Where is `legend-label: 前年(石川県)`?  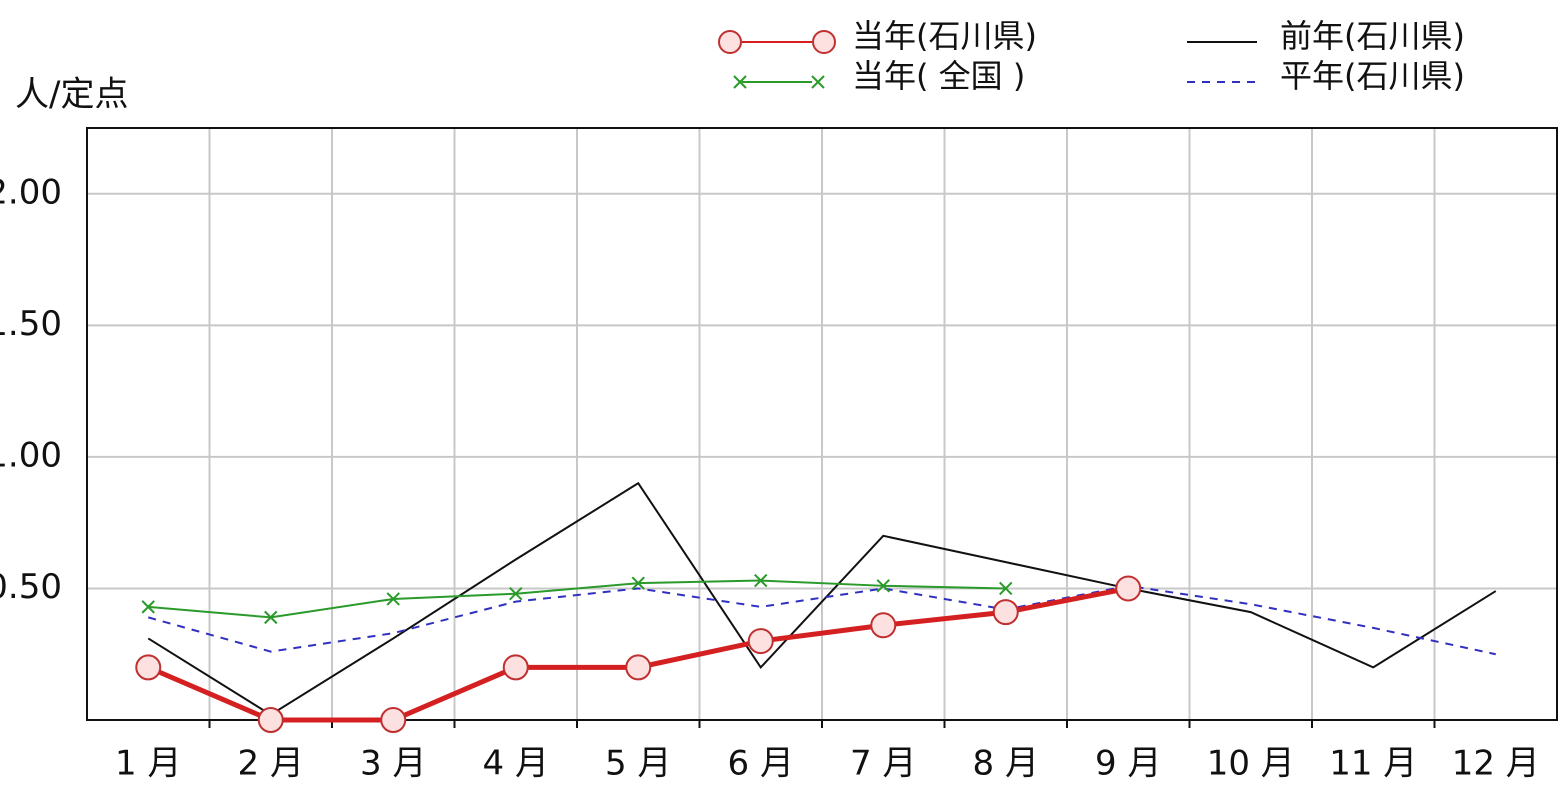 legend-label: 前年(石川県) is located at coordinates (1372, 36).